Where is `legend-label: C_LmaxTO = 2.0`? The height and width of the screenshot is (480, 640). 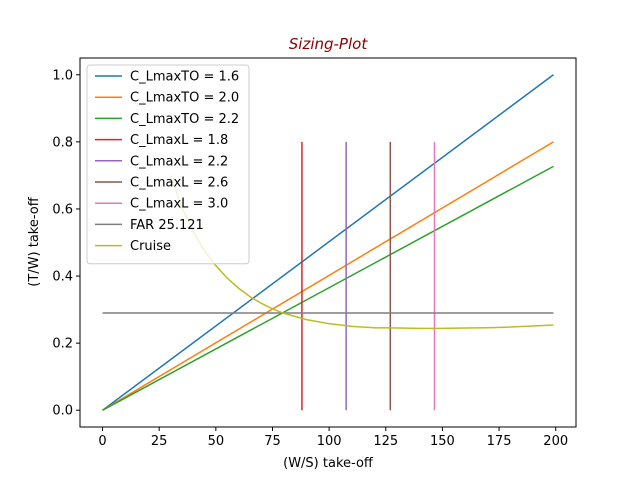 legend-label: C_LmaxTO = 2.0 is located at coordinates (184, 98).